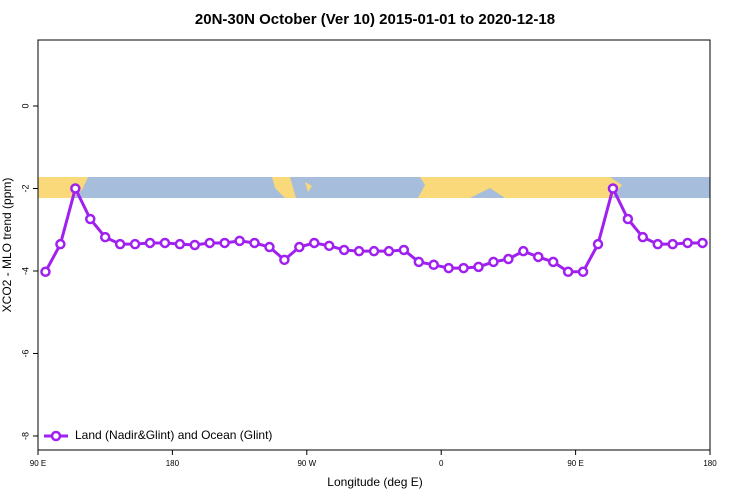 The height and width of the screenshot is (500, 750). What do you see at coordinates (56, 436) in the screenshot?
I see `legend-marker` at bounding box center [56, 436].